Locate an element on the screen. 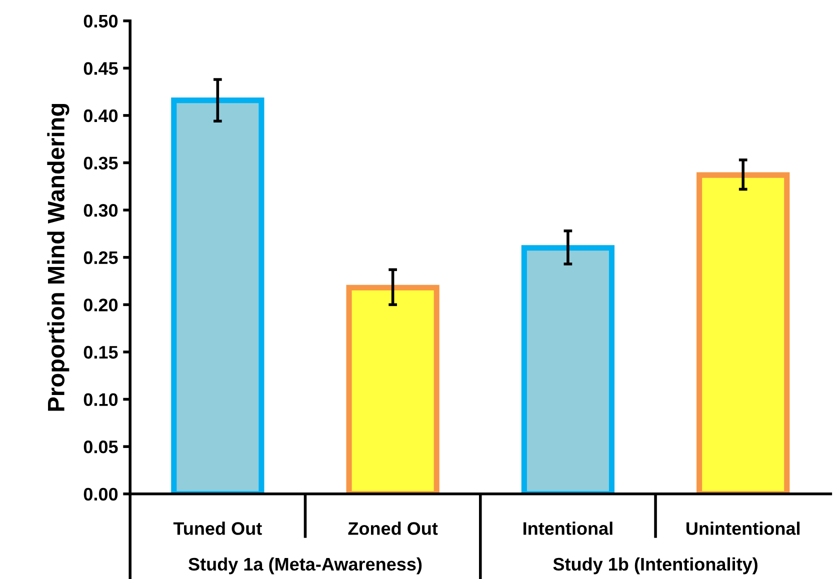 The width and height of the screenshot is (834, 579). y-tick-label: 0.05 is located at coordinates (101, 447).